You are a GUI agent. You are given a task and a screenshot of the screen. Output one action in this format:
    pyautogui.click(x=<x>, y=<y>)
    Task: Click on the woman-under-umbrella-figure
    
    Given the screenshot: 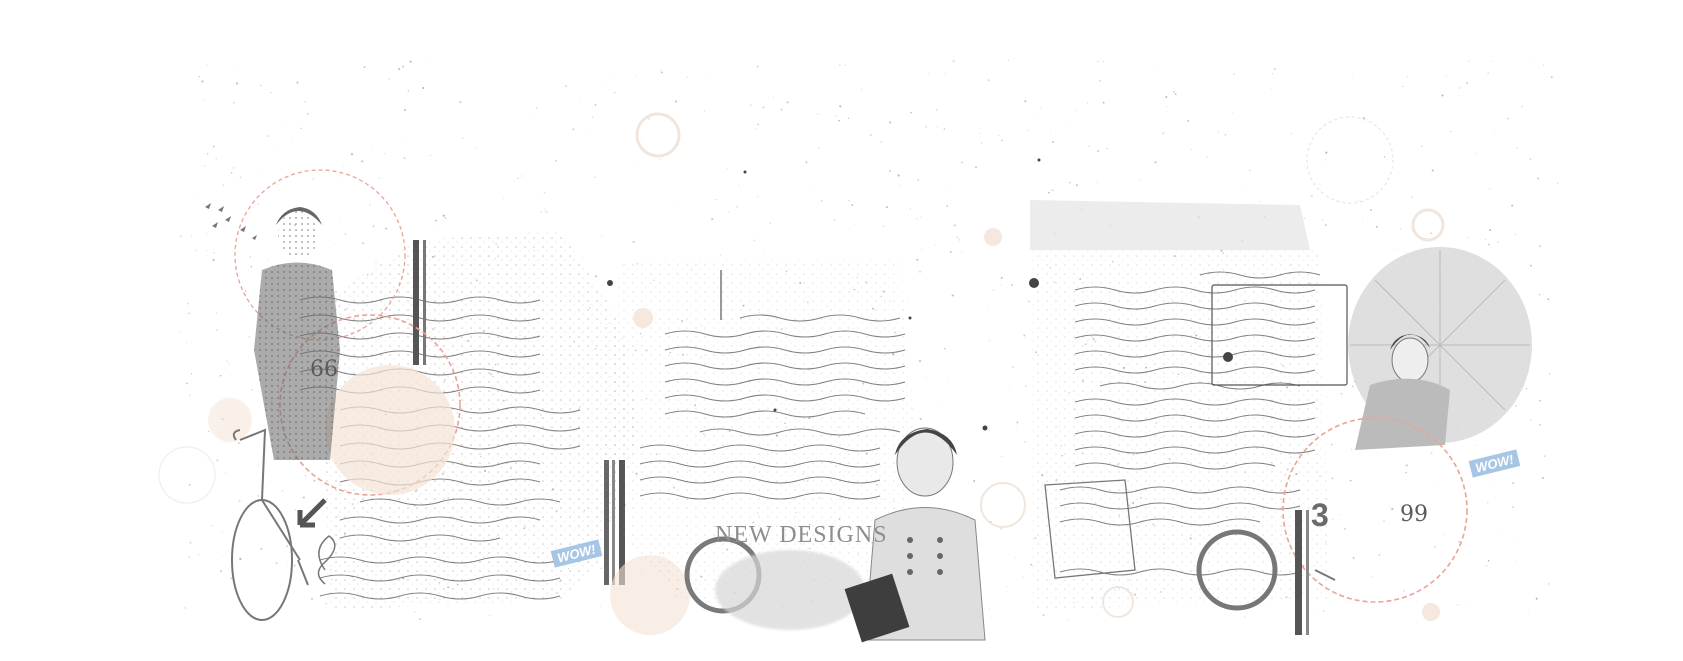 What is the action you would take?
    pyautogui.click(x=1402, y=392)
    